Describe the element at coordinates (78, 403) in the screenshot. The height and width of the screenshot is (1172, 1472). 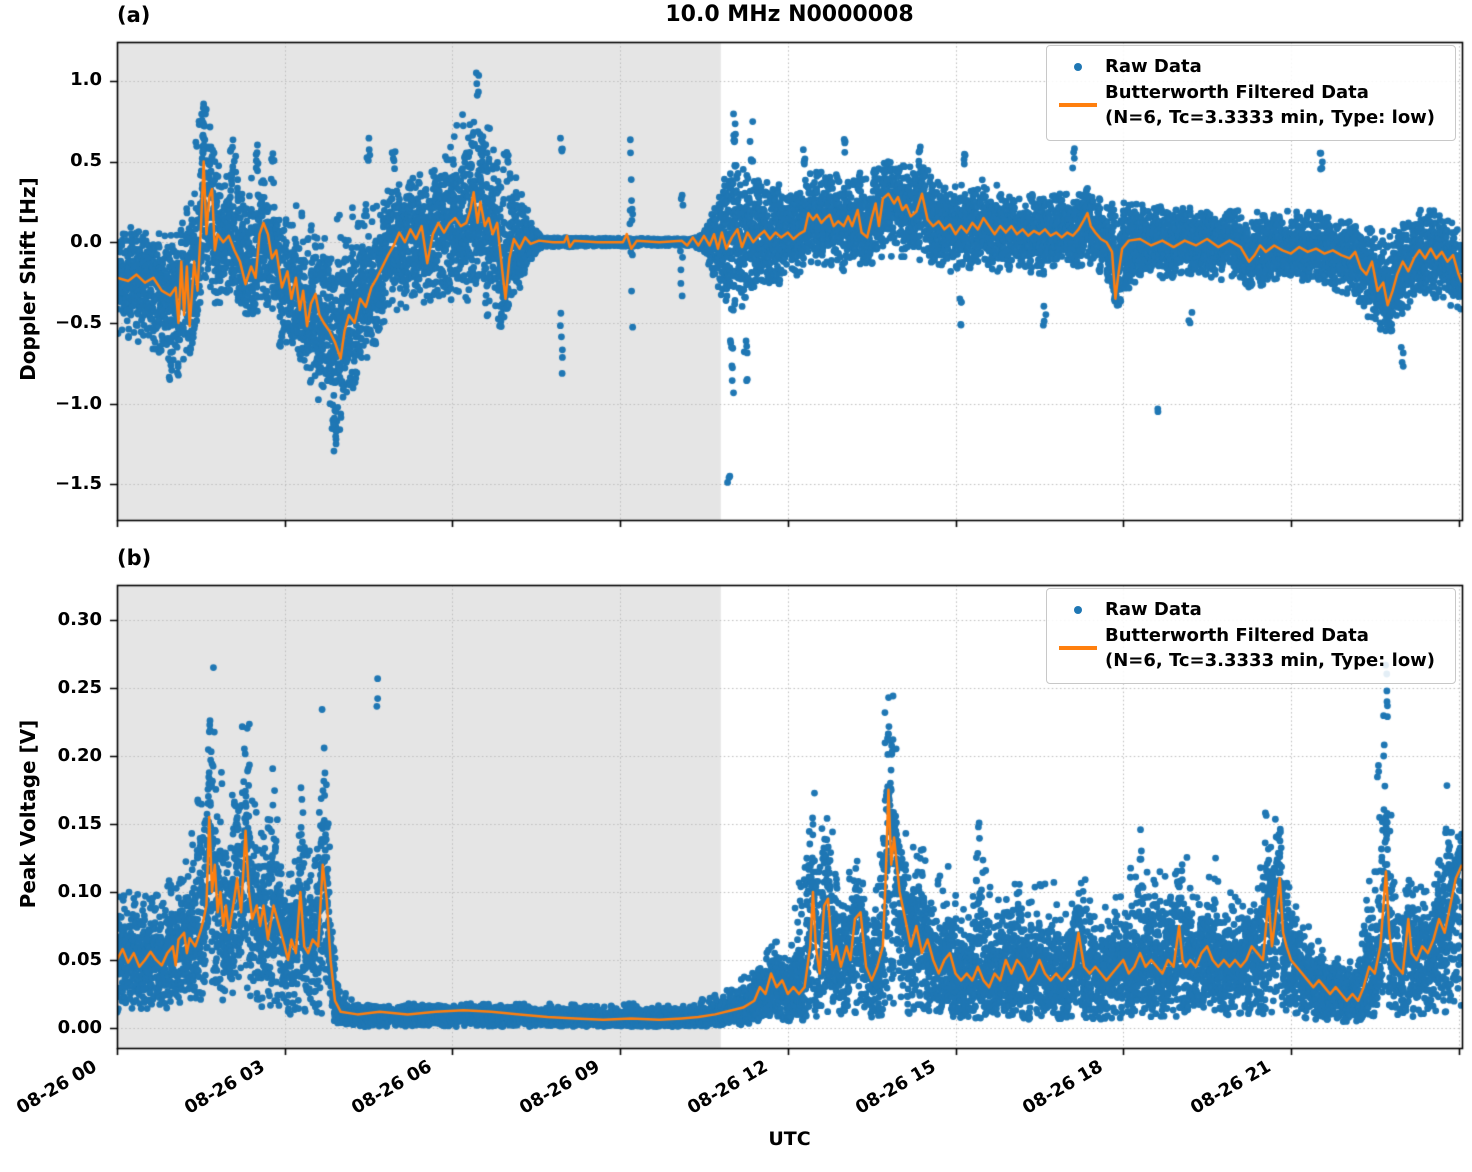
I see `ytick-label-a--1.0: −1.0` at that location.